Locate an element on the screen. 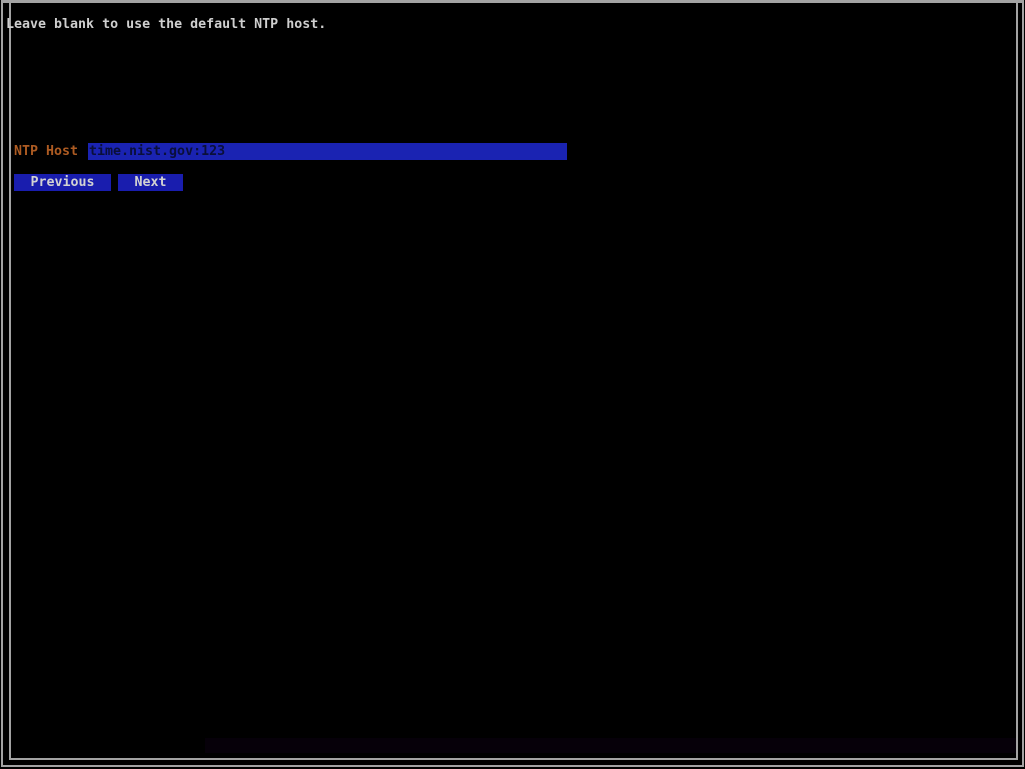 The image size is (1025, 769). ntp-host-label: NTP Host is located at coordinates (46, 151).